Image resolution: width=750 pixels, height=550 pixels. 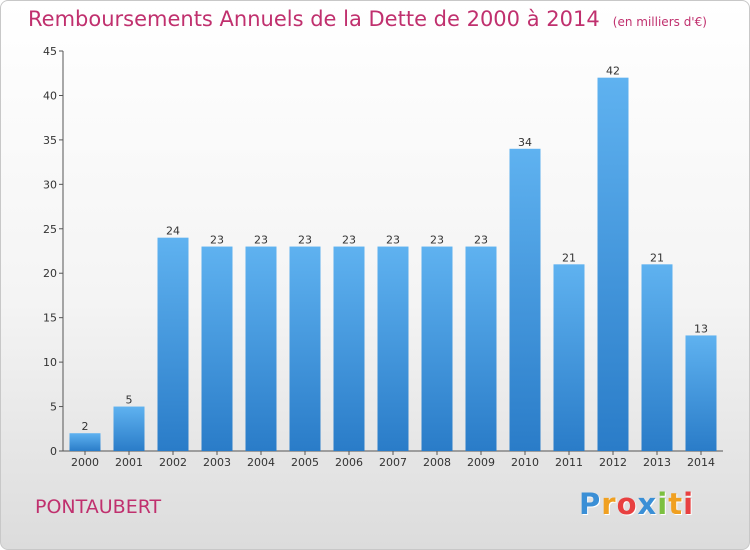 What do you see at coordinates (173, 462) in the screenshot?
I see `x-tick-label: 2002` at bounding box center [173, 462].